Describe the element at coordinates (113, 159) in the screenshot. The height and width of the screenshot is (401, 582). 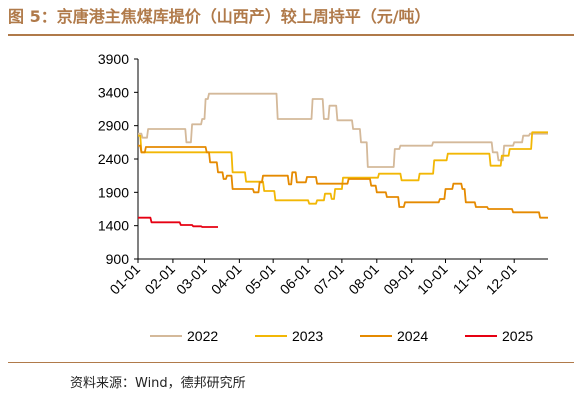
I see `y-tick-label: 2400` at that location.